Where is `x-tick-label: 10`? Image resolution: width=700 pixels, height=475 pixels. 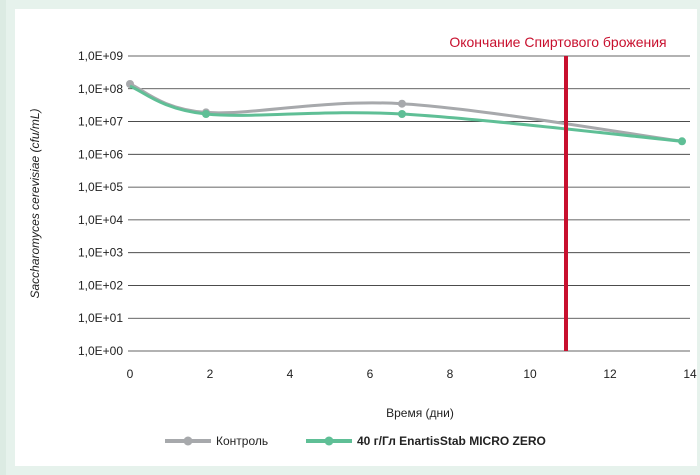 x-tick-label: 10 is located at coordinates (530, 374).